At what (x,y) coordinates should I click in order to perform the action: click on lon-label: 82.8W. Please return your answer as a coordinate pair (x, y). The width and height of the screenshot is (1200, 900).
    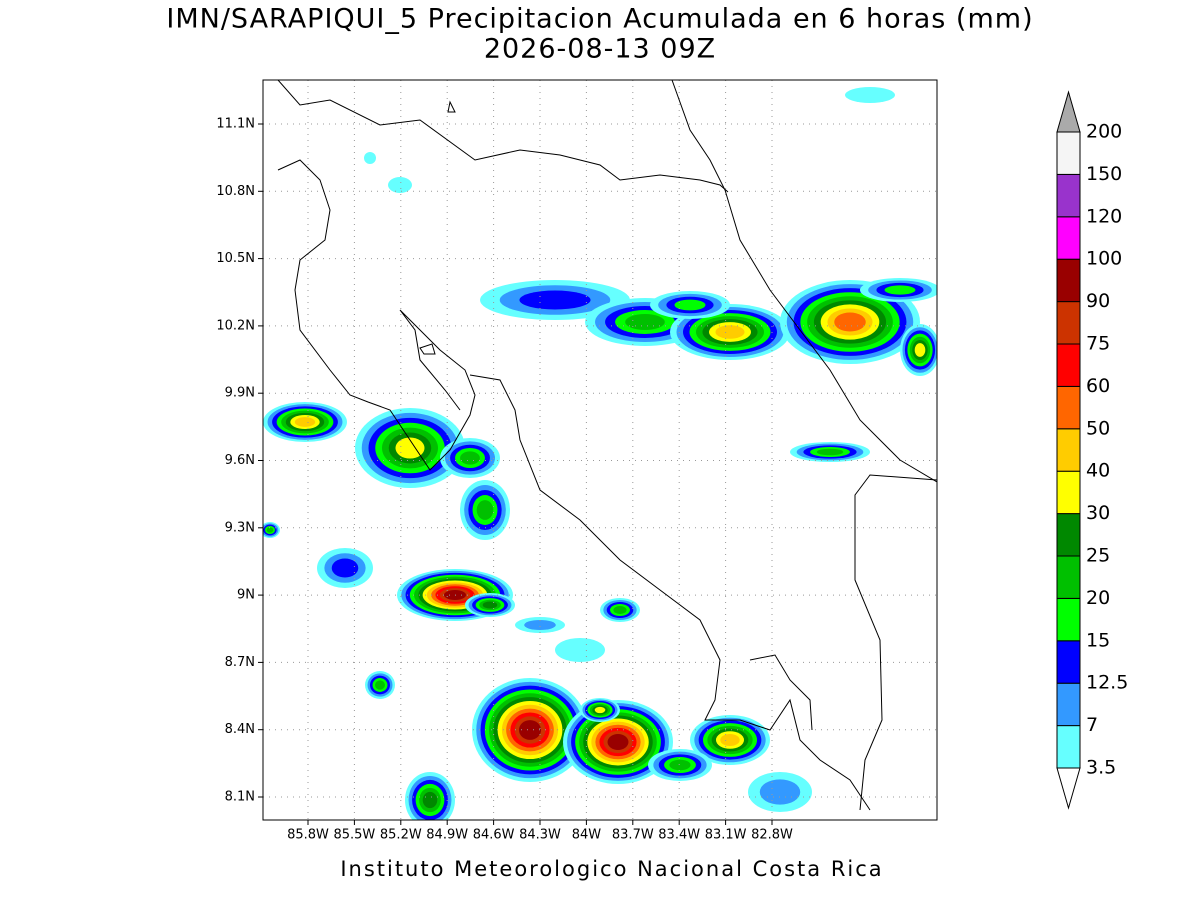
    Looking at the image, I should click on (772, 835).